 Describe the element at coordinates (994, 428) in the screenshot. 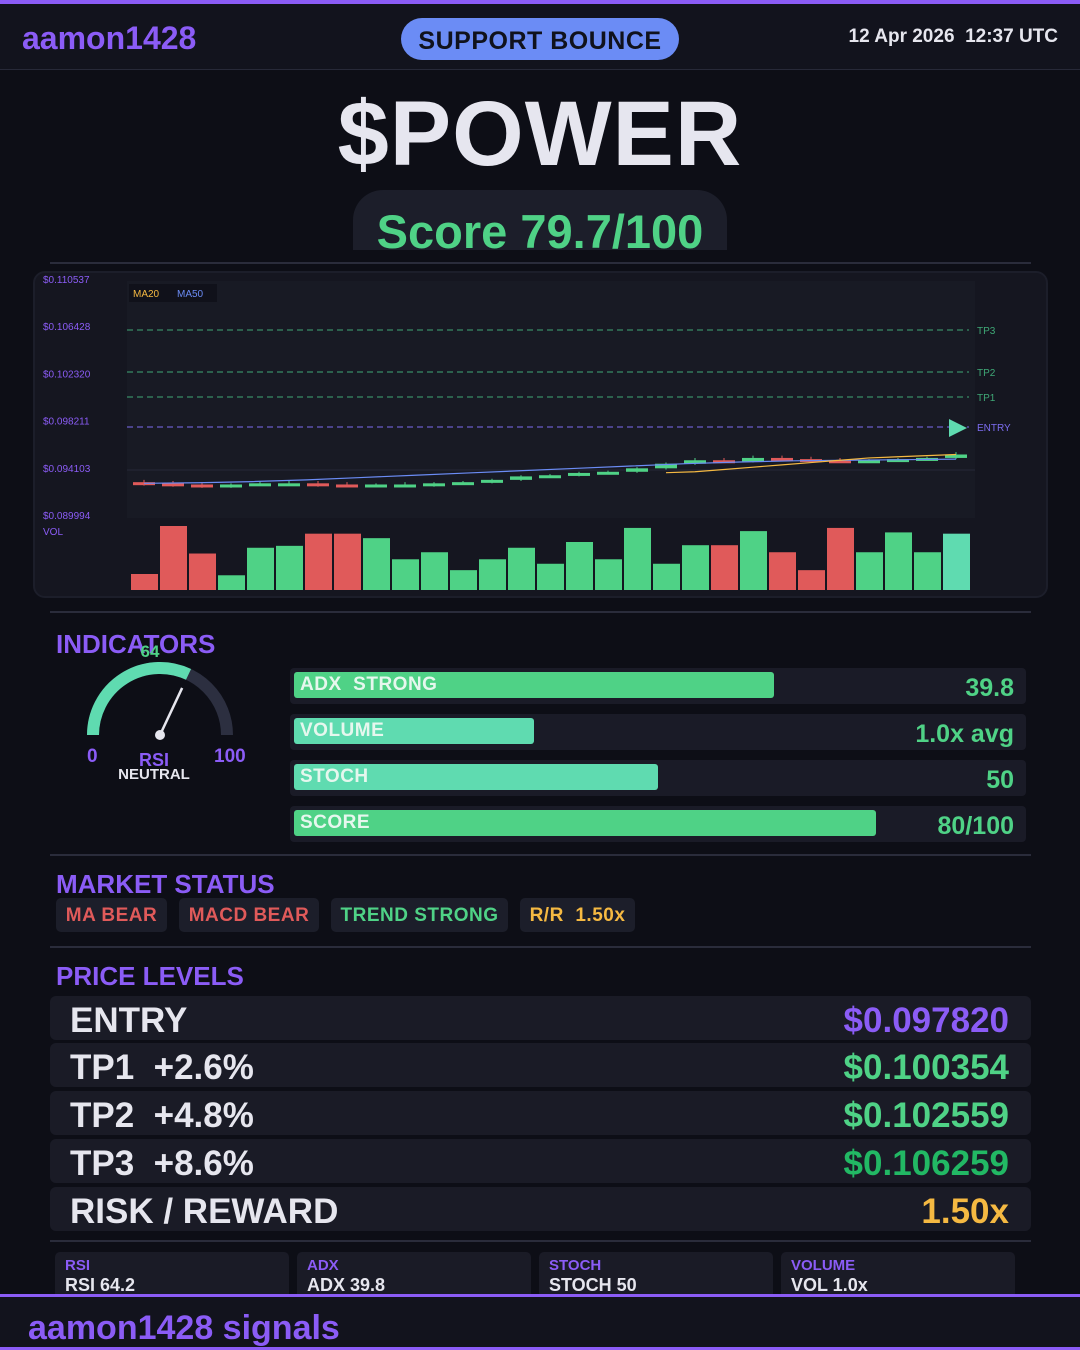

I see `level-label-entry: ENTRY` at that location.